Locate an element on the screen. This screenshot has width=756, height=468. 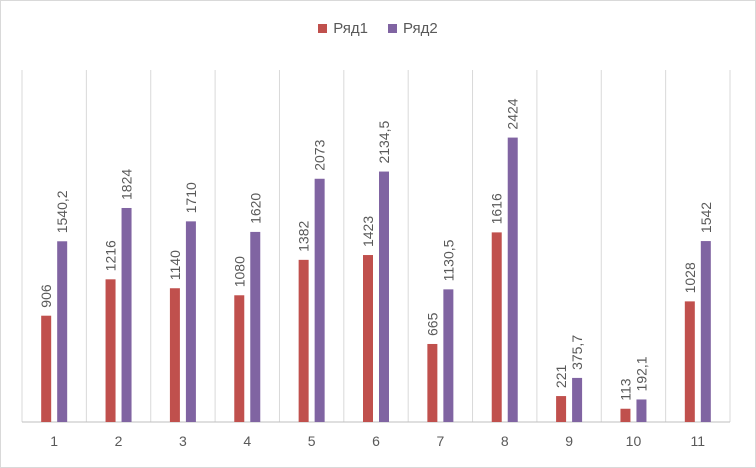
x-tick-label: 8 is located at coordinates (505, 441).